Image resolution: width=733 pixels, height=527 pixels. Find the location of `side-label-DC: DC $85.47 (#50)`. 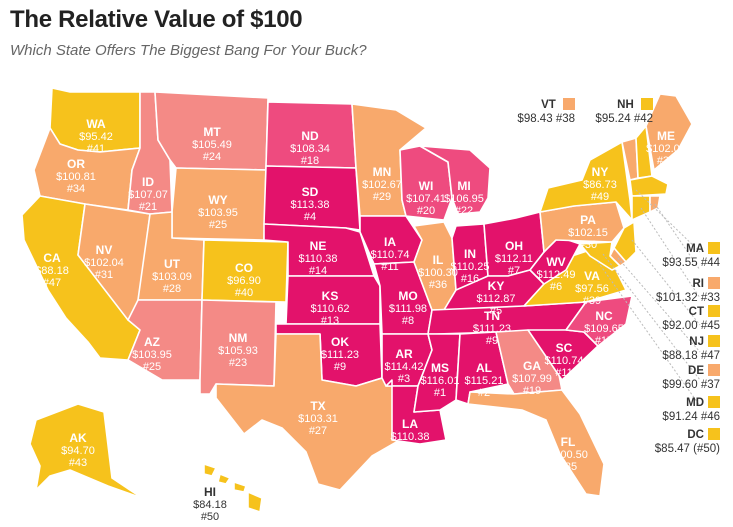

side-label-DC: DC $85.47 (#50) is located at coordinates (674, 442).